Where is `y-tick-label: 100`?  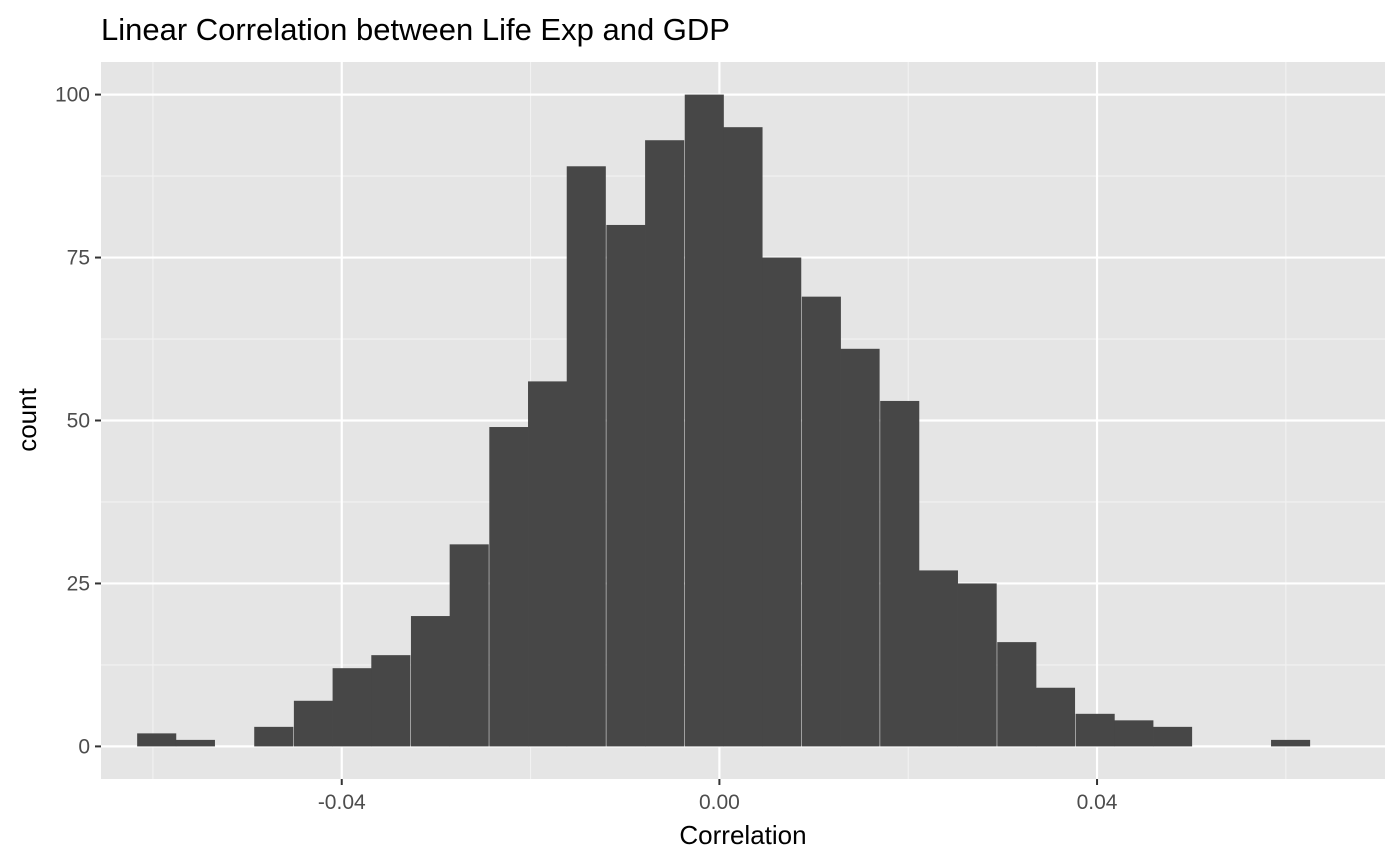
y-tick-label: 100 is located at coordinates (72, 95).